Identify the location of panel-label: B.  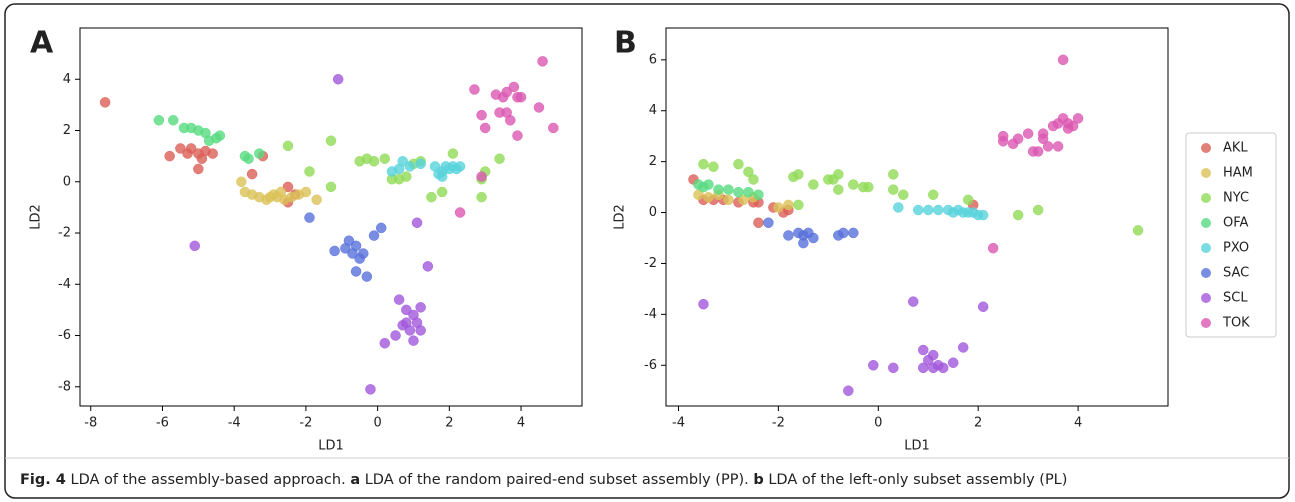
(625, 43).